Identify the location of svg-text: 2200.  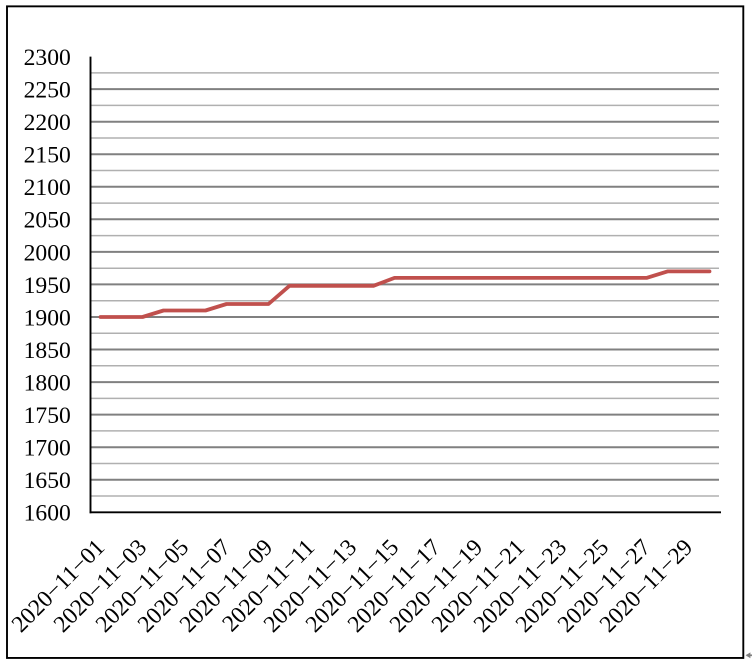
(47, 123).